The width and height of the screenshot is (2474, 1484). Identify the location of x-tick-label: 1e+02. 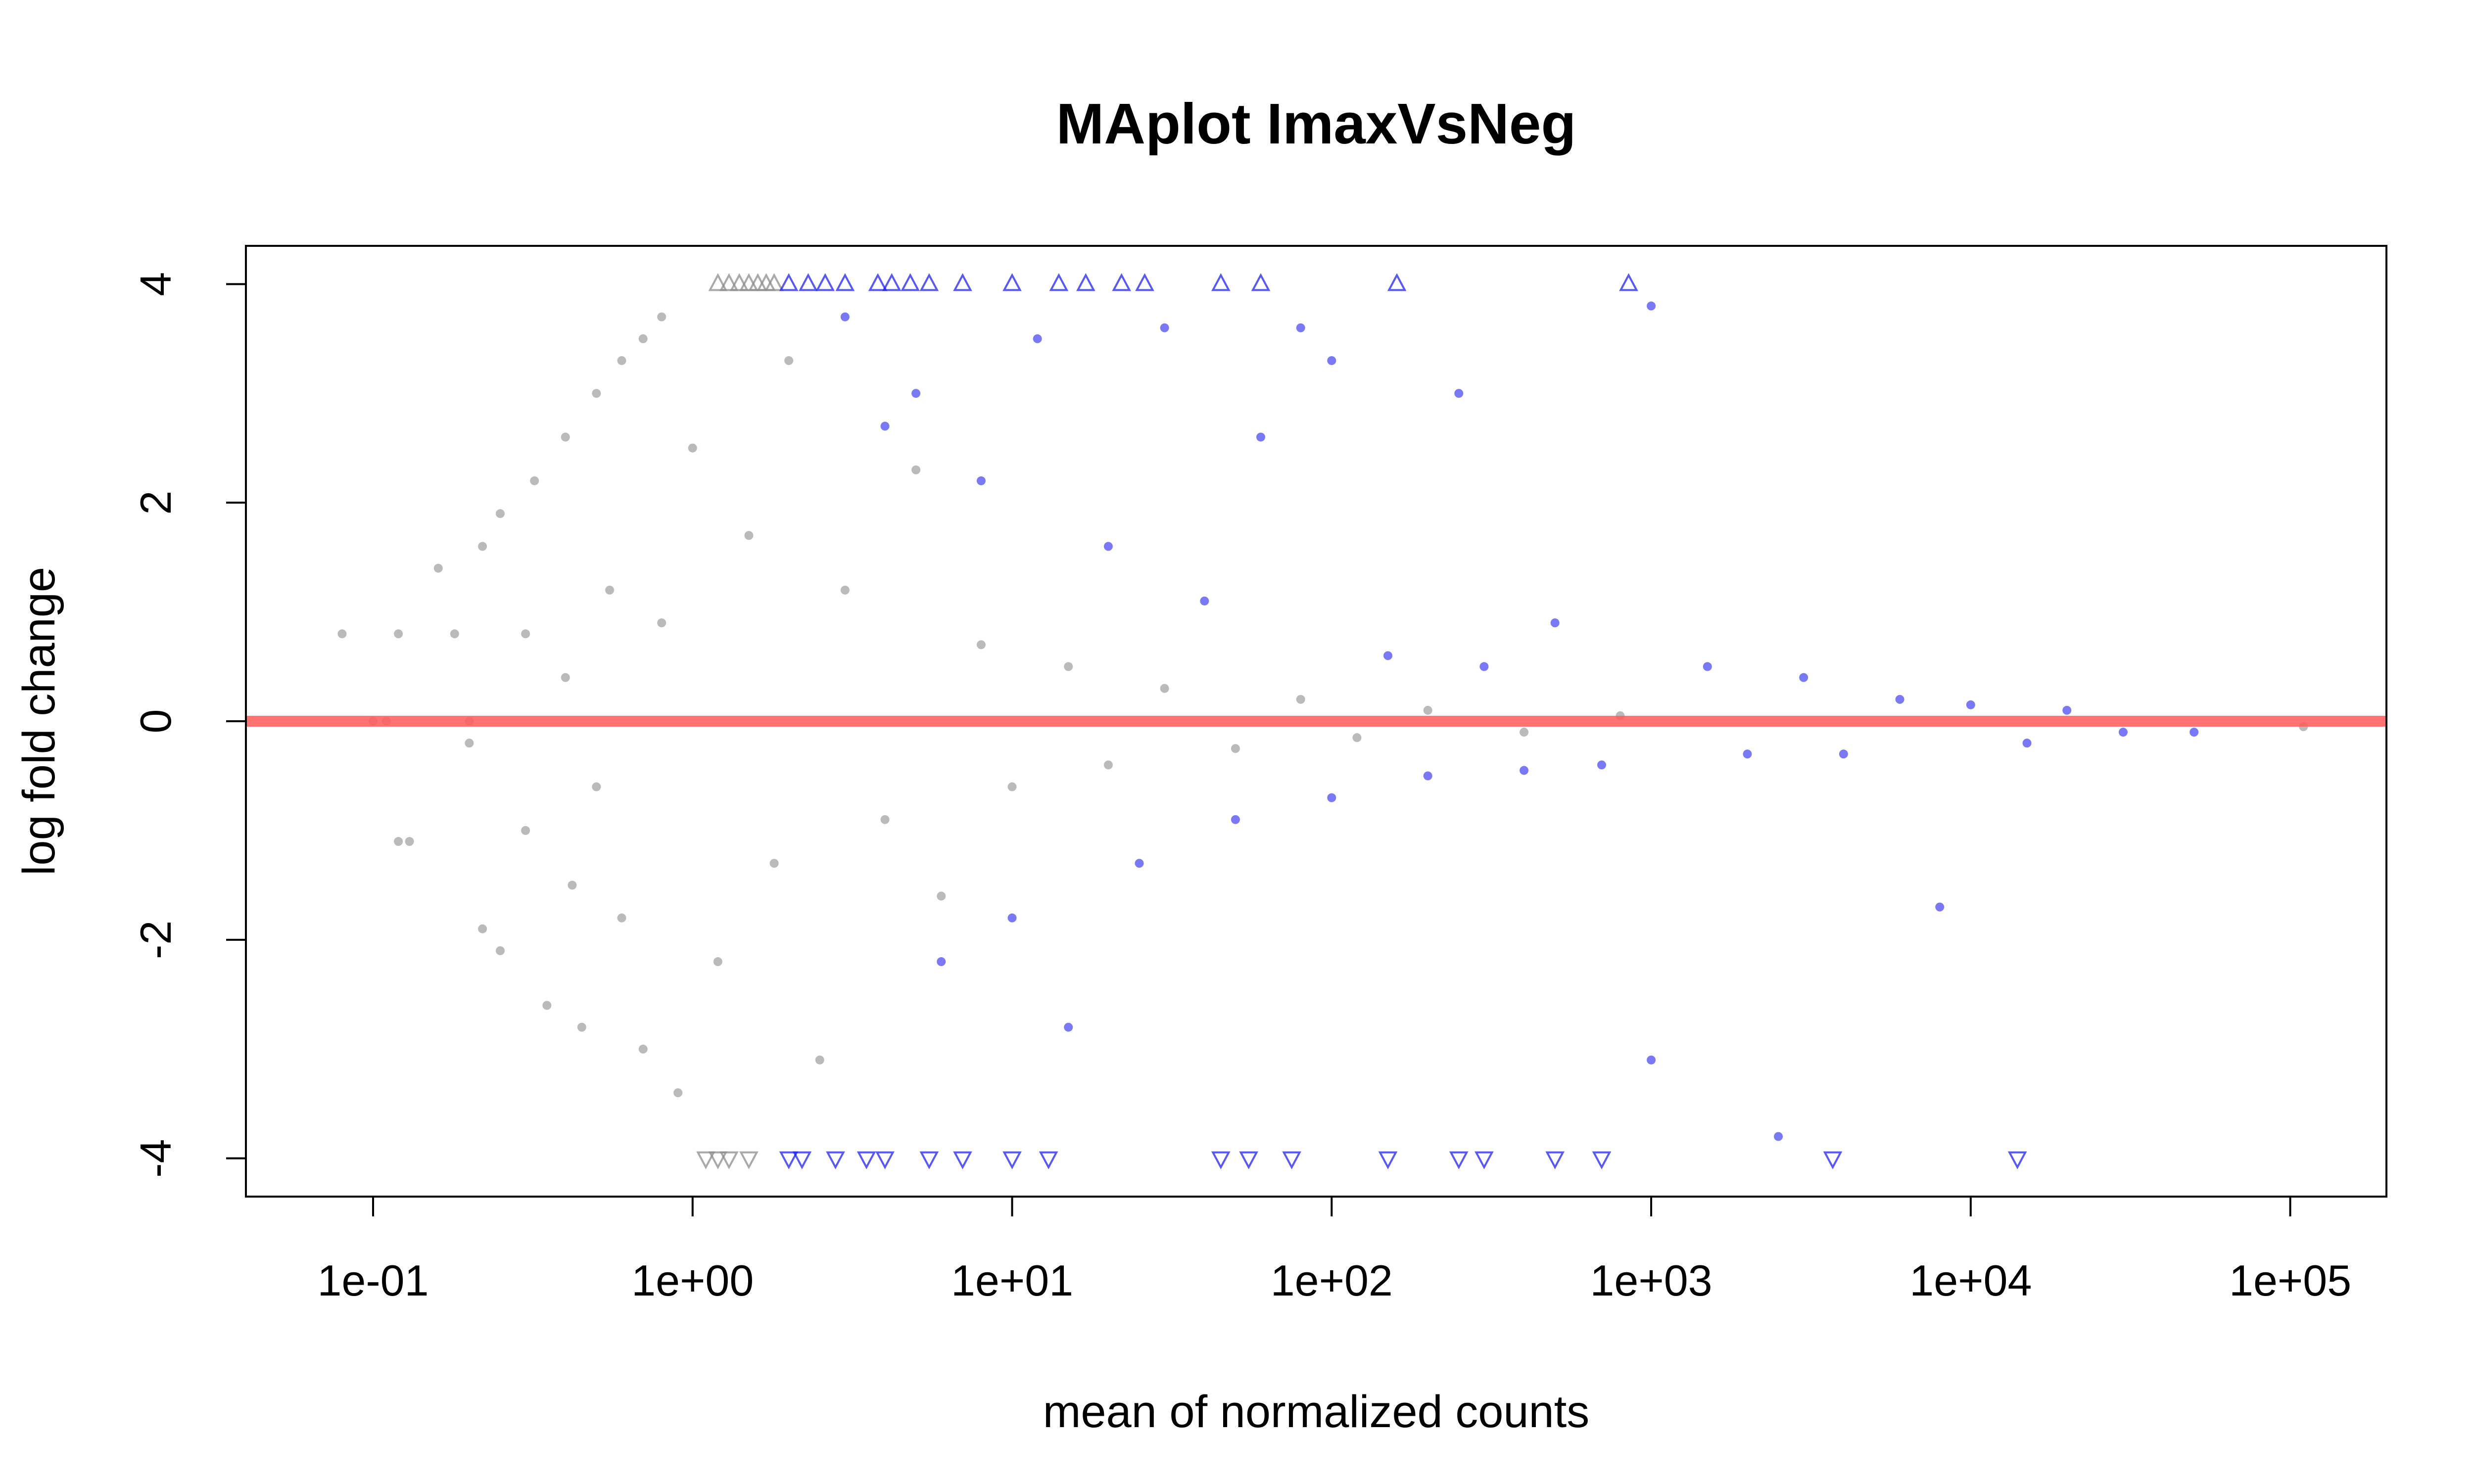
(1332, 1280).